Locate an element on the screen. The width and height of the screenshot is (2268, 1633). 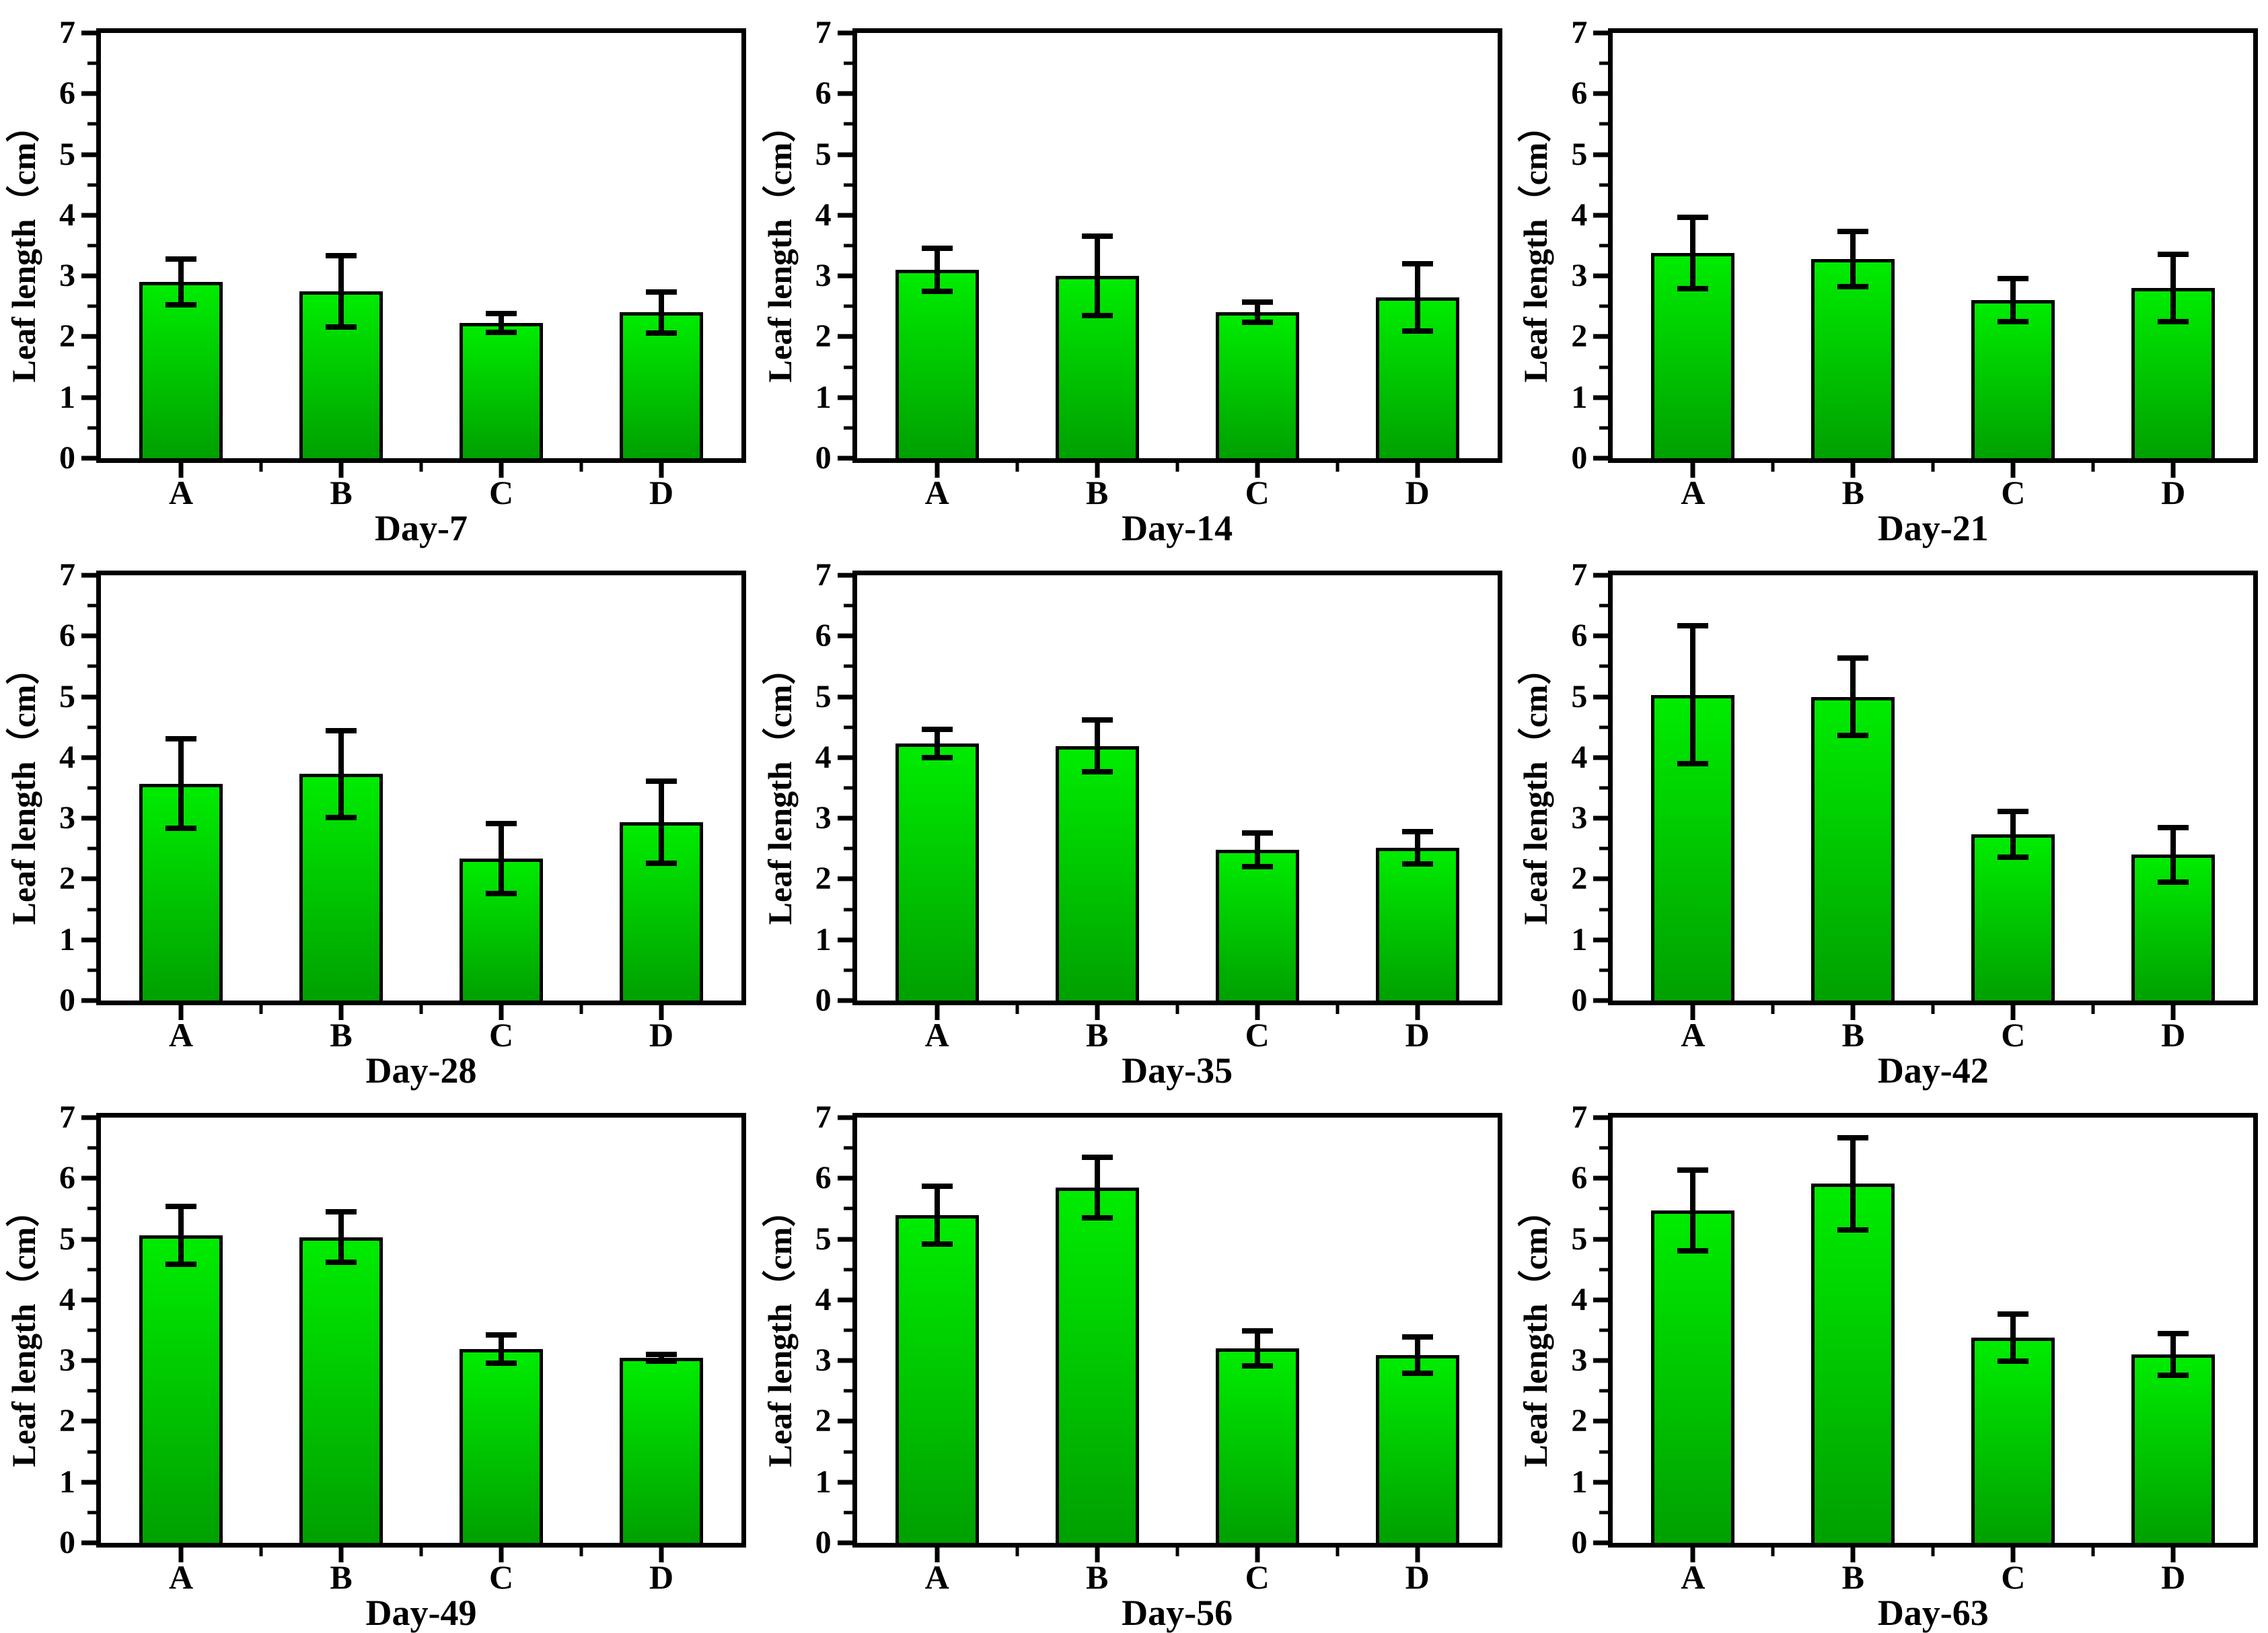
chart-panel-day-21: Leaf length（cm） 0 1 2 3 4 5 6 7 A B C D Day-21 is located at coordinates (1890, 273).